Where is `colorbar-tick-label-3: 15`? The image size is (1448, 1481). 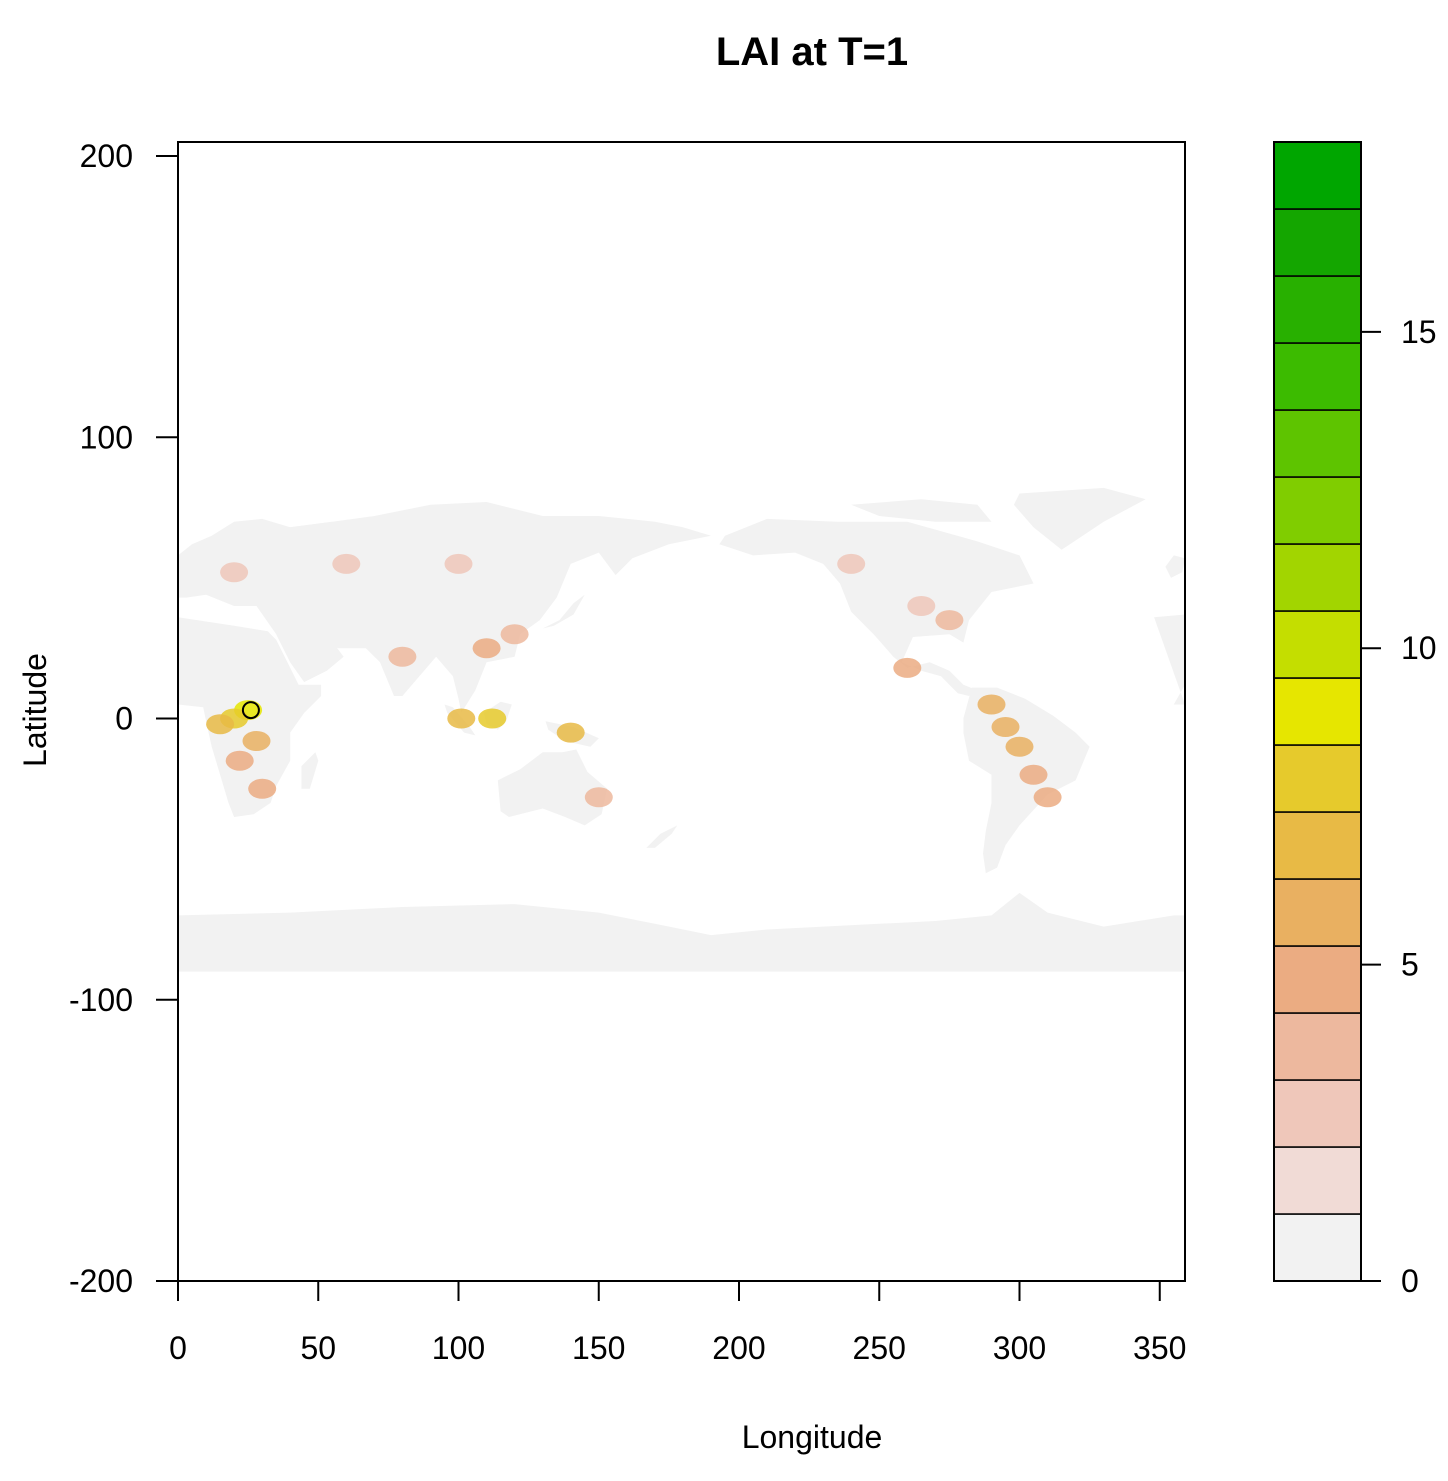 colorbar-tick-label-3: 15 is located at coordinates (1419, 332).